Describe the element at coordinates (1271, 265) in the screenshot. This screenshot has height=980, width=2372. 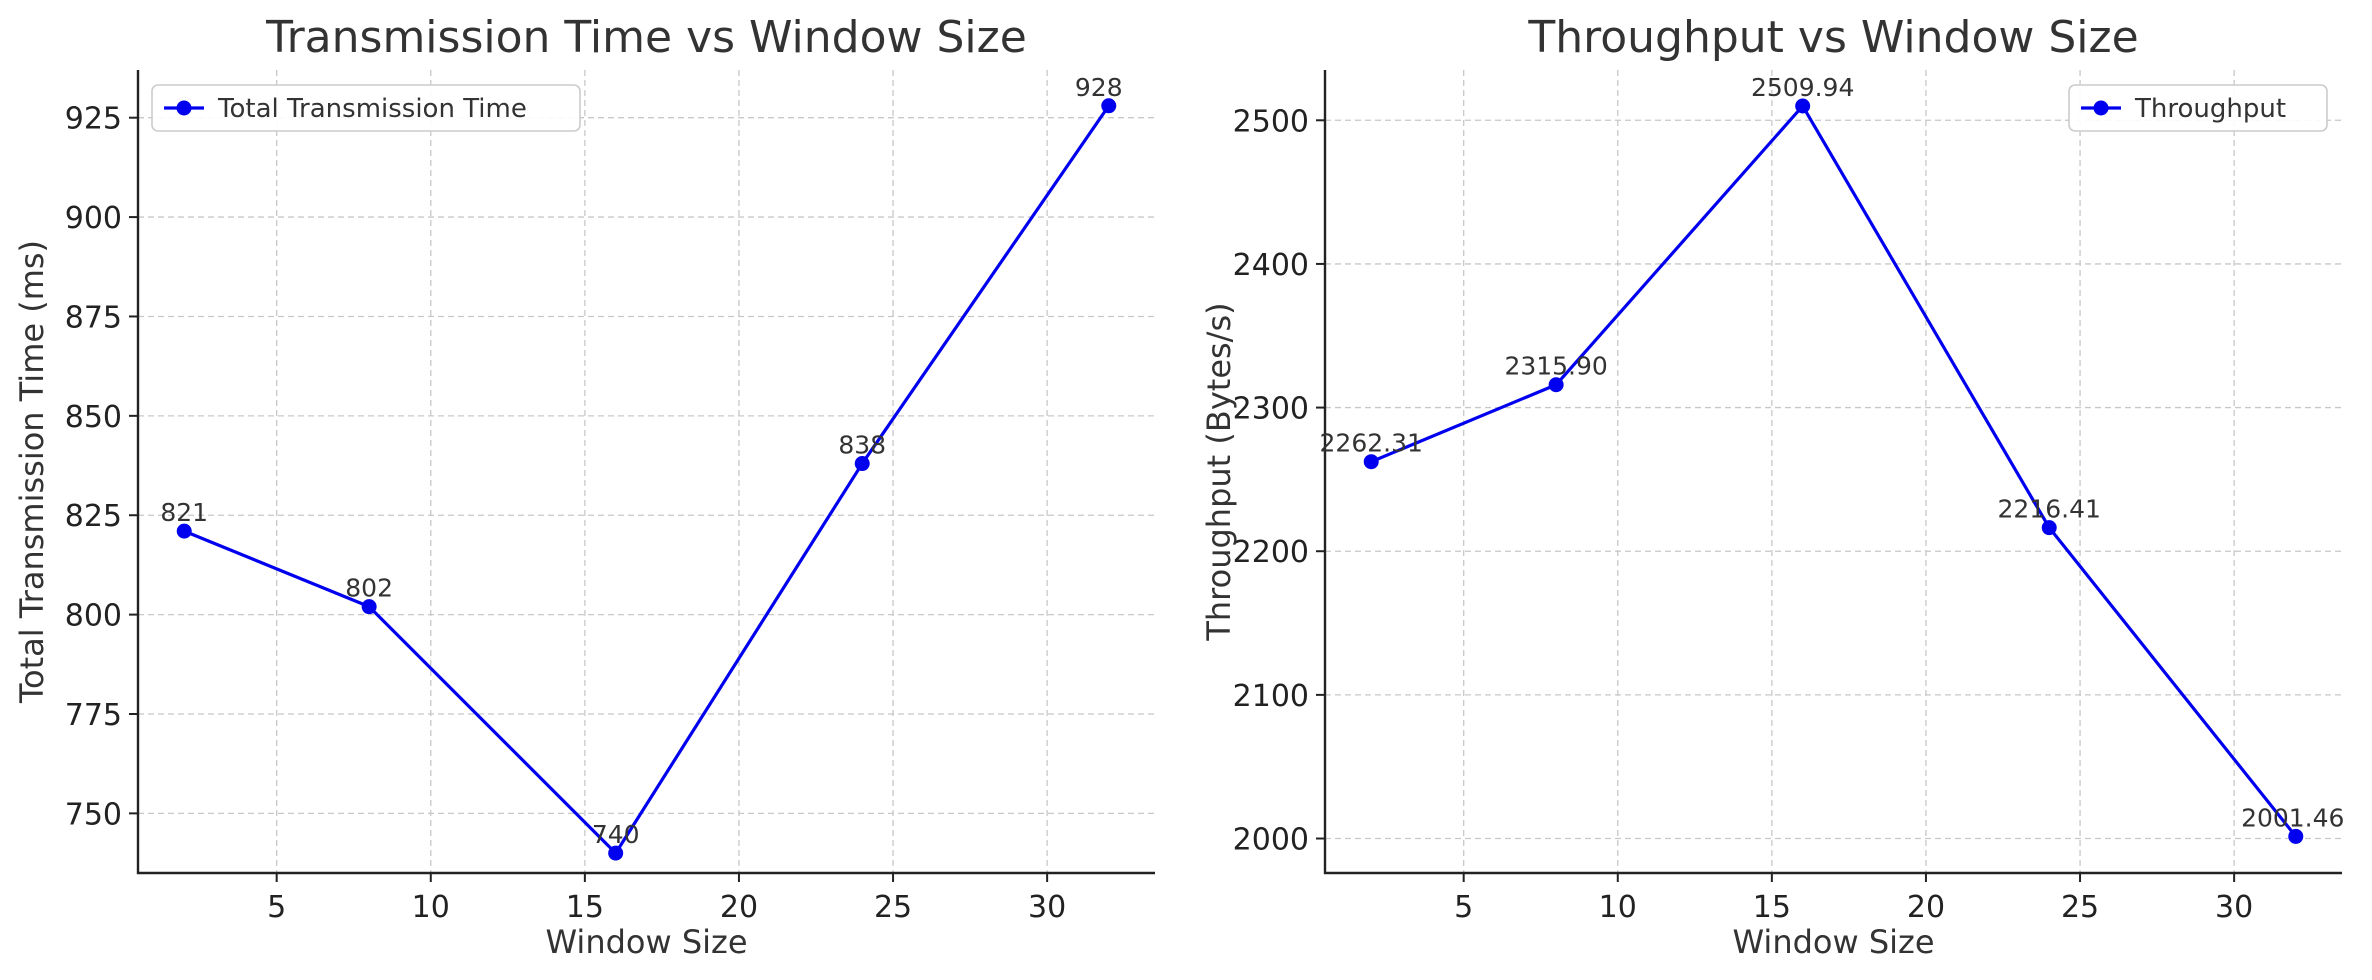
I see `y-tick-label: 2400` at that location.